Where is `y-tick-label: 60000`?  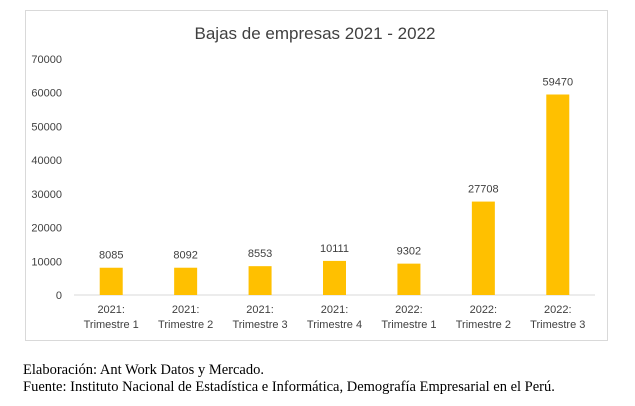
y-tick-label: 60000 is located at coordinates (46, 94).